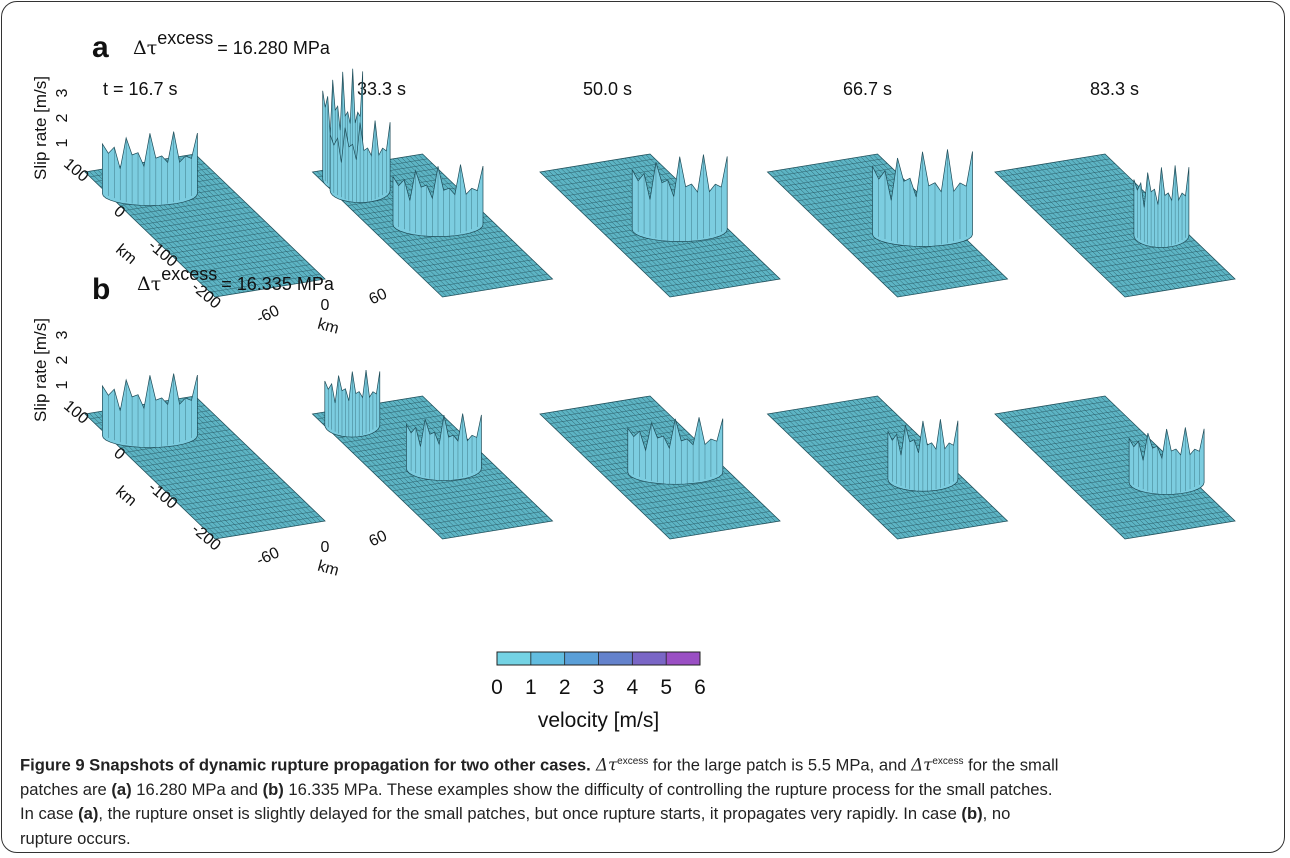 This screenshot has width=1290, height=858. What do you see at coordinates (328, 327) in the screenshot?
I see `y-unit-label: km` at bounding box center [328, 327].